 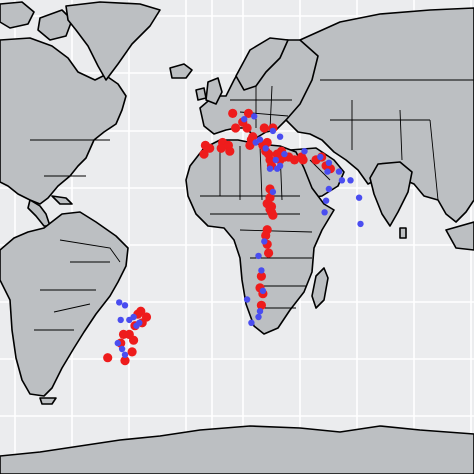 What do you see at coordinates (48, 401) in the screenshot?
I see `landmass-tierra-del-fuego` at bounding box center [48, 401].